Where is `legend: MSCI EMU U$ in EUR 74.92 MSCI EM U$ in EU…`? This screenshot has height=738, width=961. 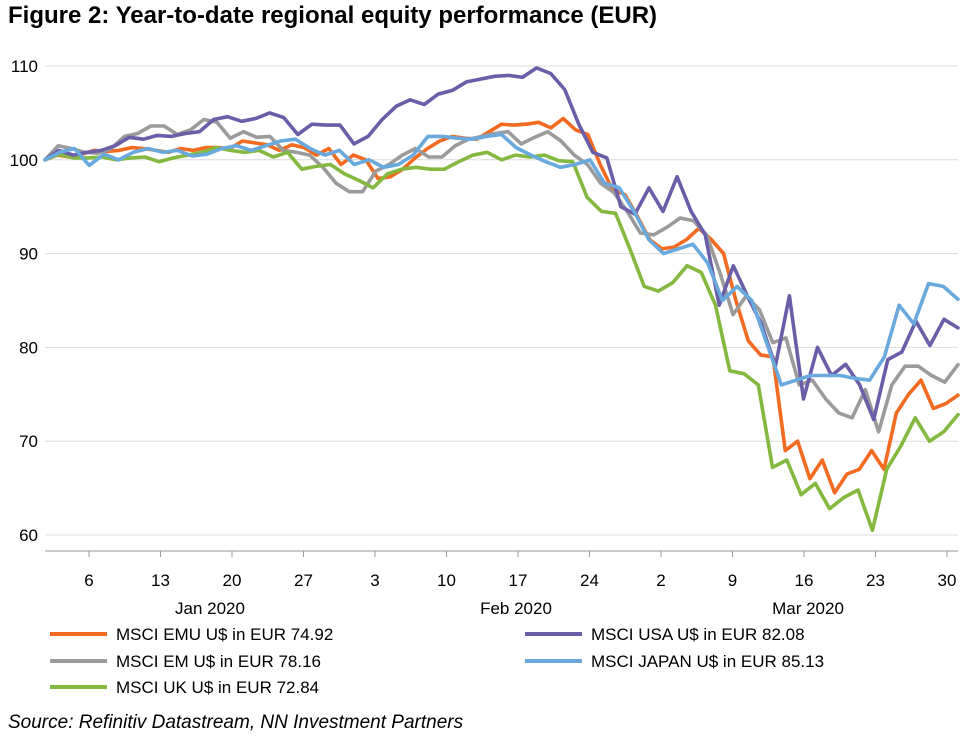 legend: MSCI EMU U$ in EUR 74.92 MSCI EM U$ in EU… is located at coordinates (437, 661).